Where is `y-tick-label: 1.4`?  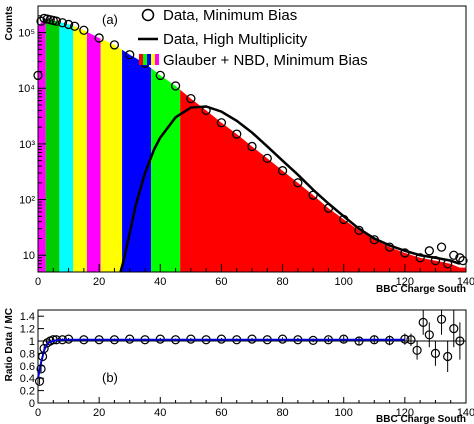
y-tick-label: 1.4 is located at coordinates (27, 317).